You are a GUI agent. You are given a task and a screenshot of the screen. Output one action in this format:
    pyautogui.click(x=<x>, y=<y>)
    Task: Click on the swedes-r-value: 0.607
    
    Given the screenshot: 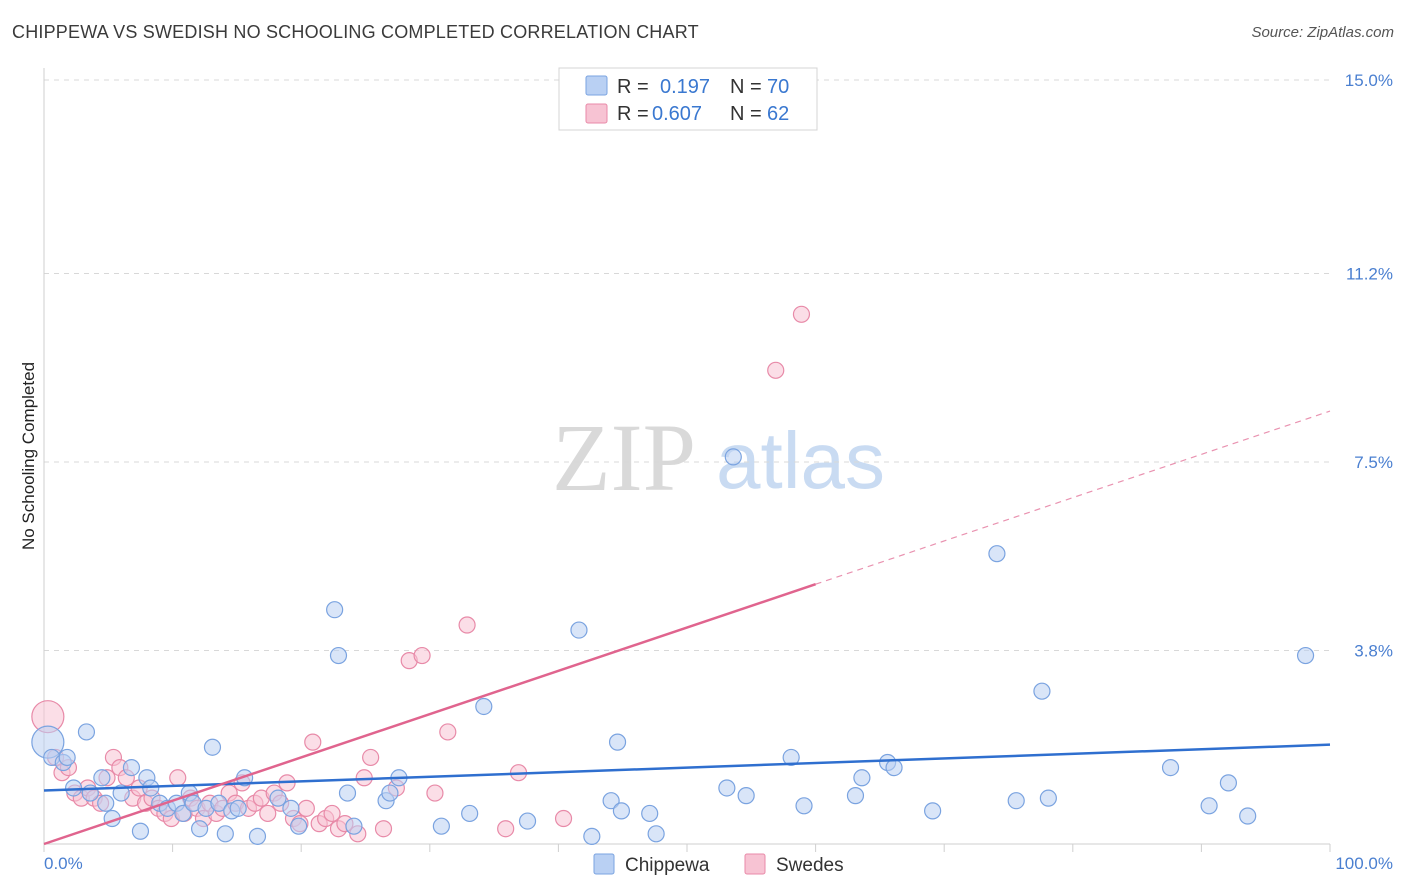 What is the action you would take?
    pyautogui.click(x=677, y=114)
    